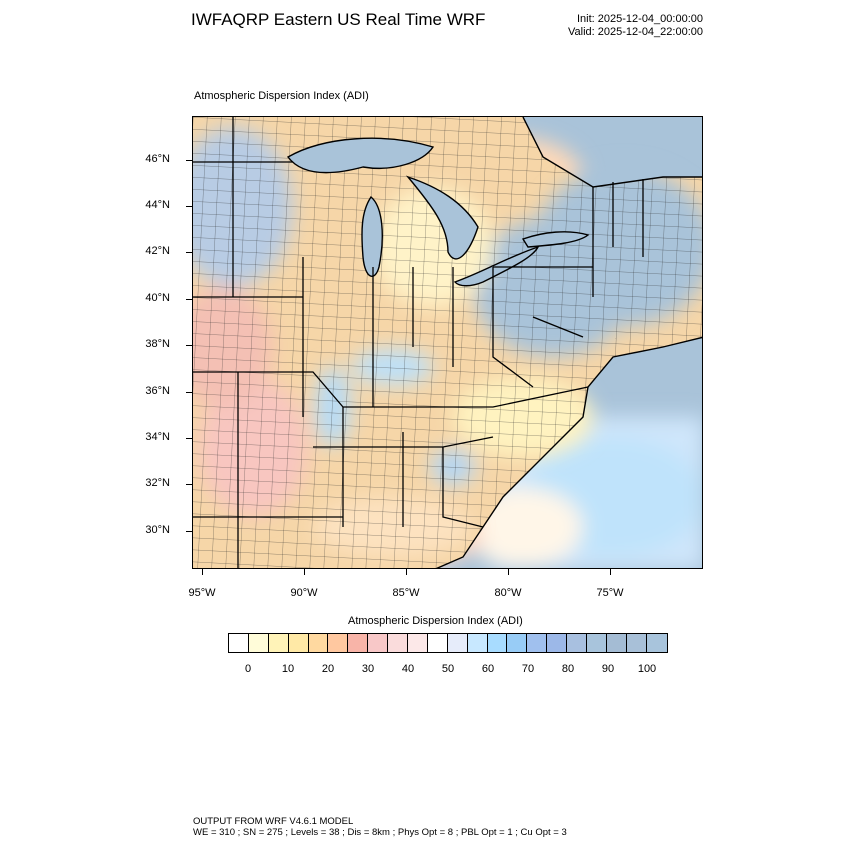 This screenshot has height=850, width=850. What do you see at coordinates (328, 669) in the screenshot?
I see `colorbar-label: 20` at bounding box center [328, 669].